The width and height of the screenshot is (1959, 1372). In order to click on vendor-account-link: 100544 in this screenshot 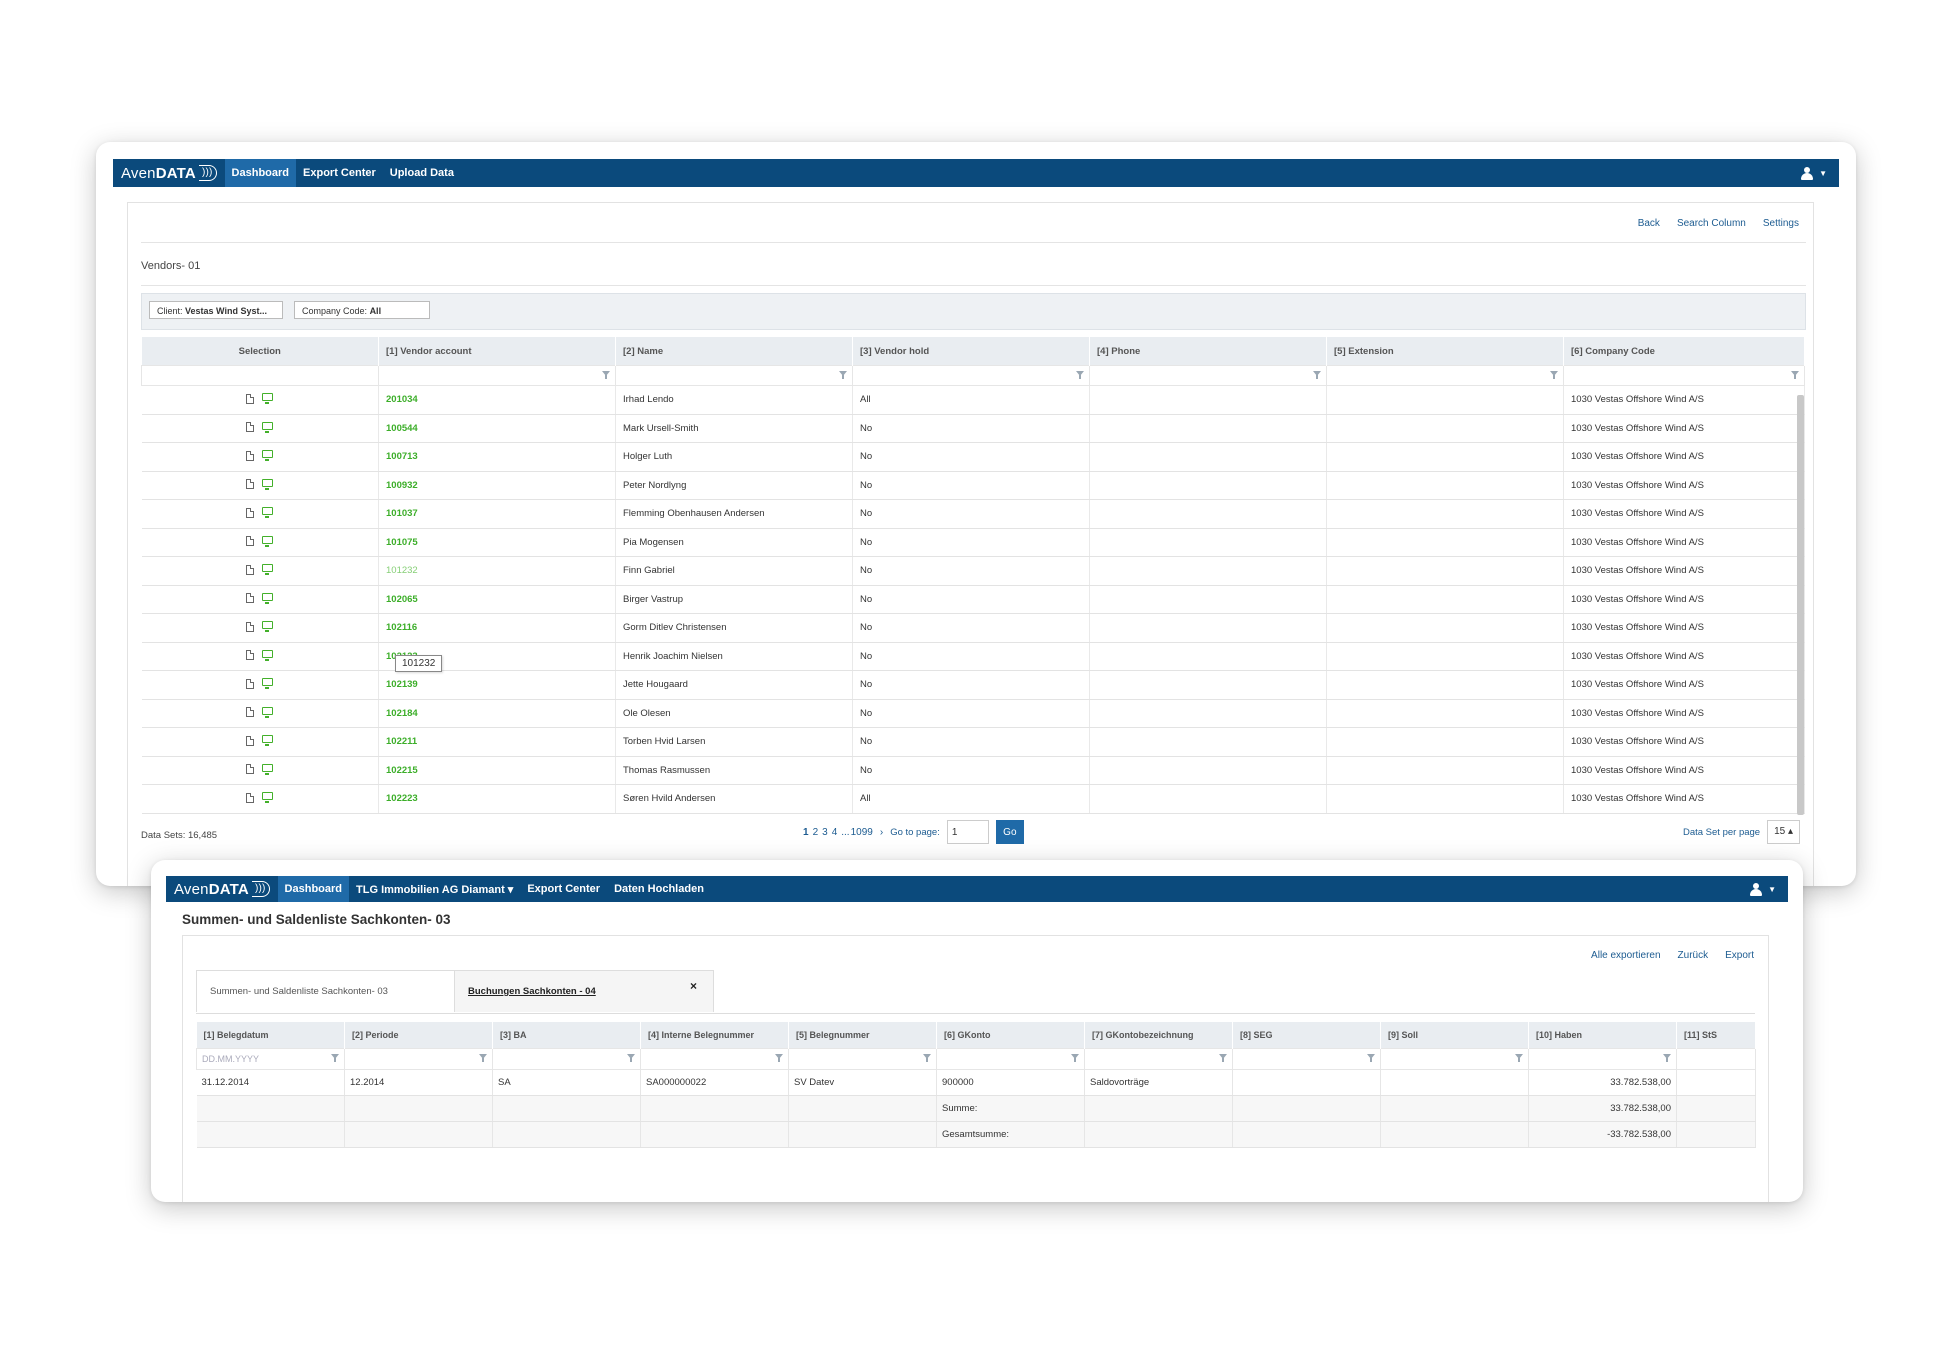, I will do `click(402, 428)`.